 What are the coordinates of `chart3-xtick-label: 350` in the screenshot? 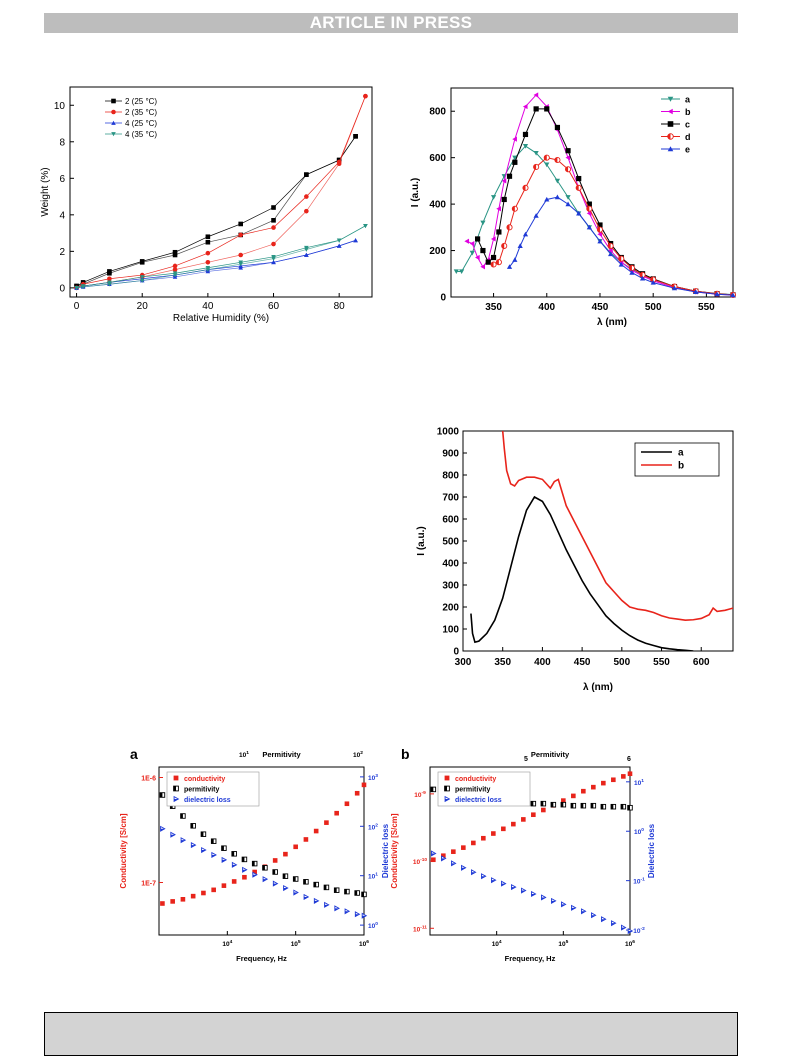 It's located at (502, 662).